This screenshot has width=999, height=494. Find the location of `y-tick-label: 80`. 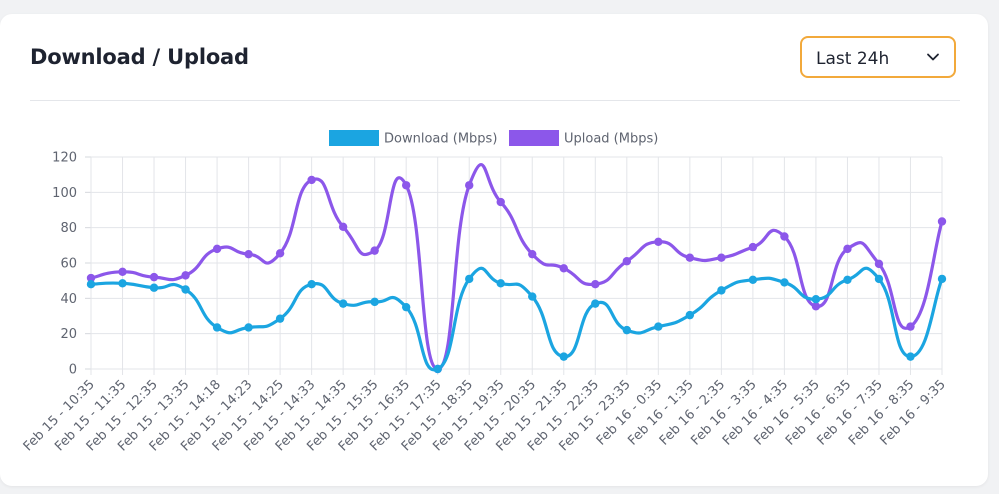

y-tick-label: 80 is located at coordinates (68, 228).